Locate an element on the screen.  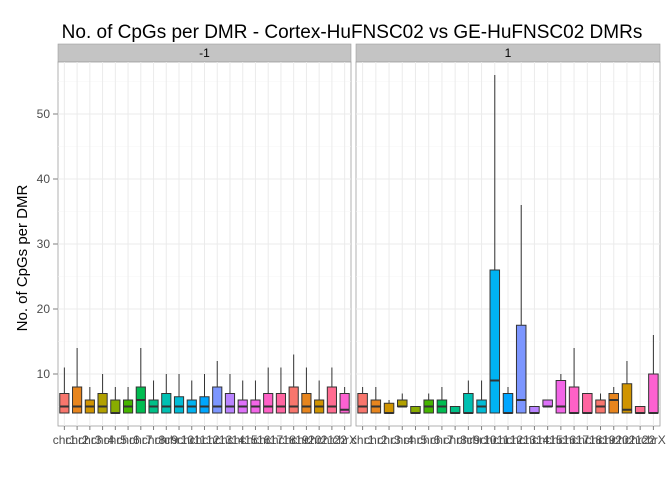
x-tick-label: chr7 is located at coordinates (141, 440).